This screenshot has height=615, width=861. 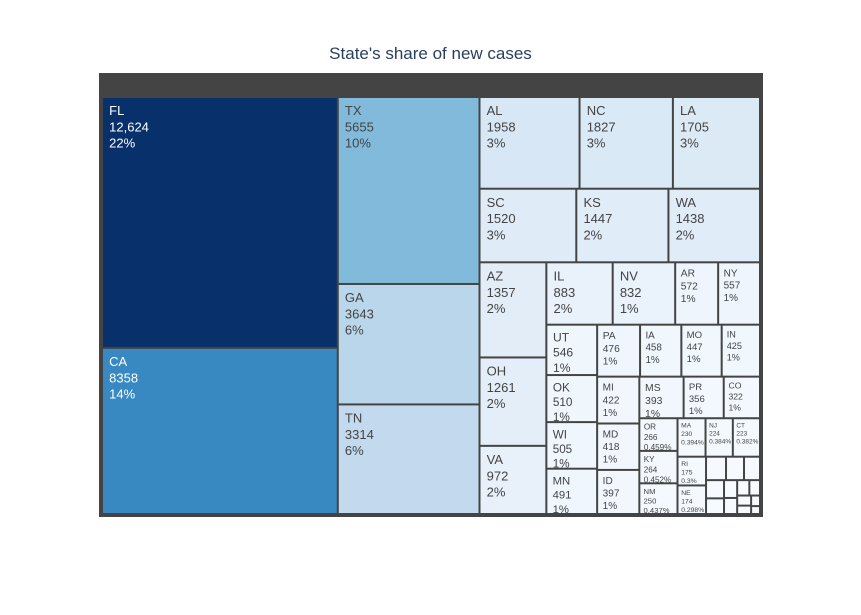 I want to click on tile-label: UT, so click(x=561, y=338).